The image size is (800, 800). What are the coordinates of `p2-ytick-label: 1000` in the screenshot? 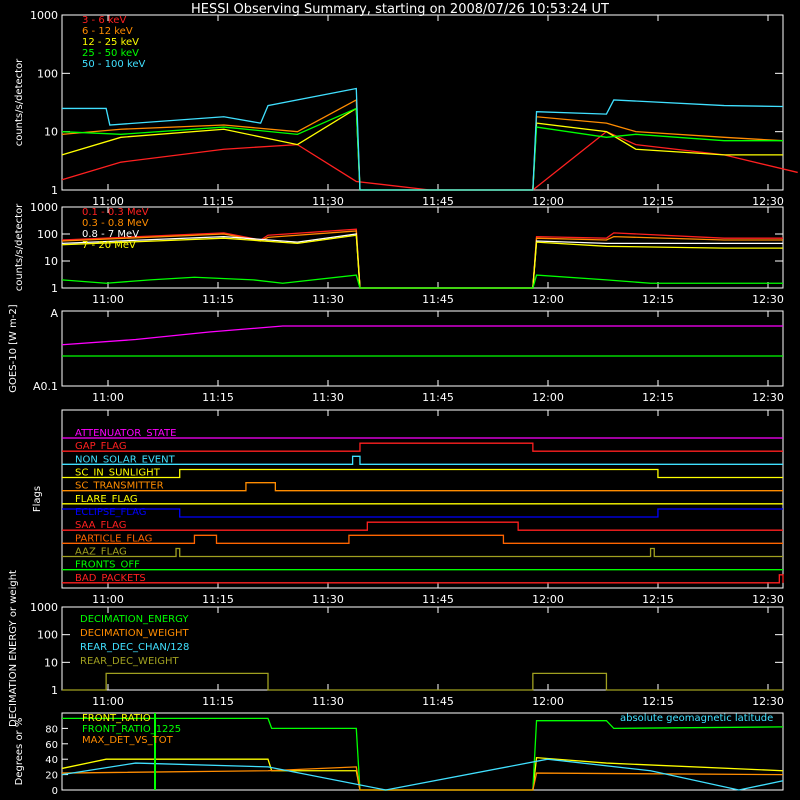 It's located at (44, 207).